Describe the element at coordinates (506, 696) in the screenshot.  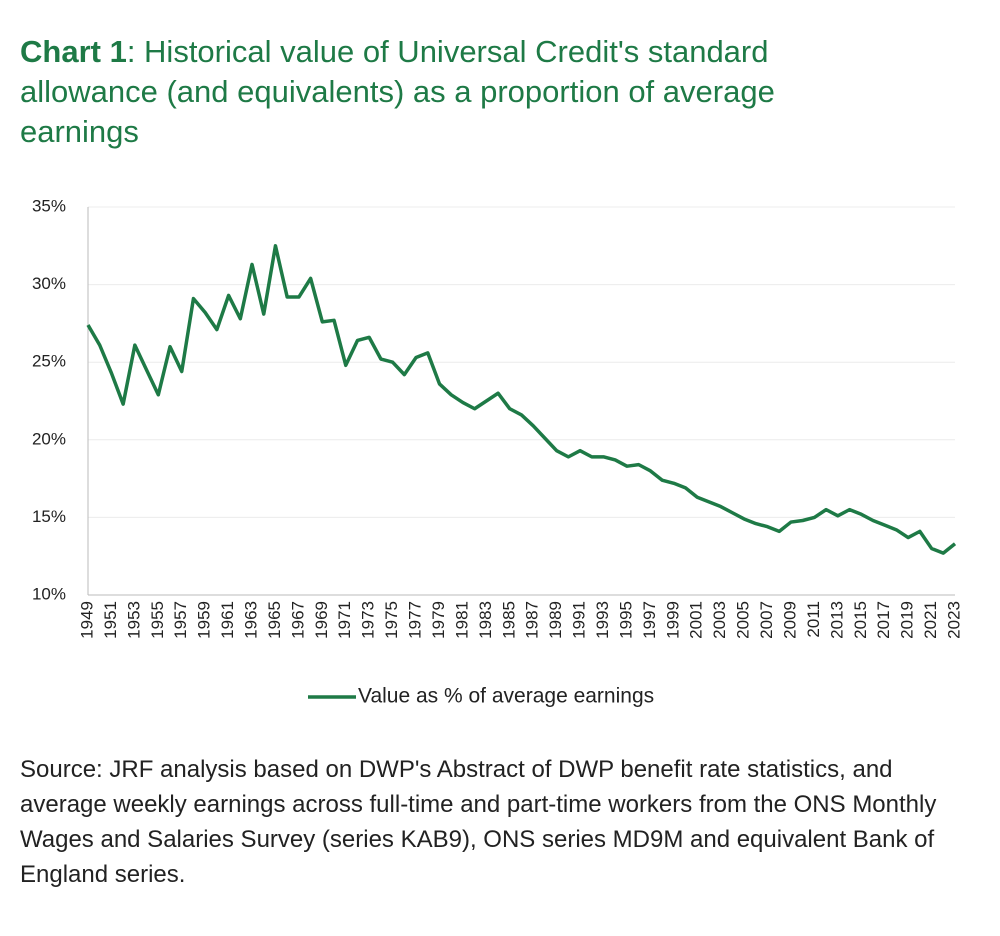
I see `legend-label: Value as % of average earnings` at that location.